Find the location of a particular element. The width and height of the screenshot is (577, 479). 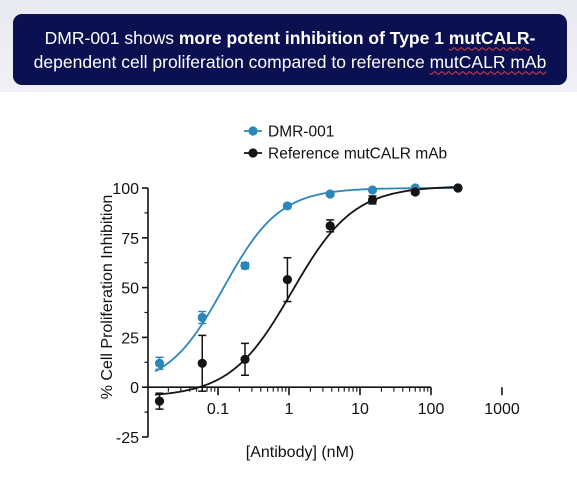

y-tick-label: -25 is located at coordinates (127, 438).